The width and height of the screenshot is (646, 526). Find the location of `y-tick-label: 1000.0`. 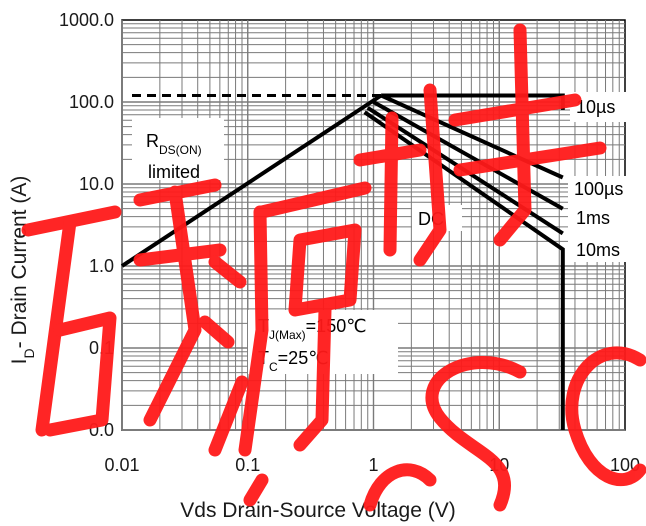

y-tick-label: 1000.0 is located at coordinates (86, 20).